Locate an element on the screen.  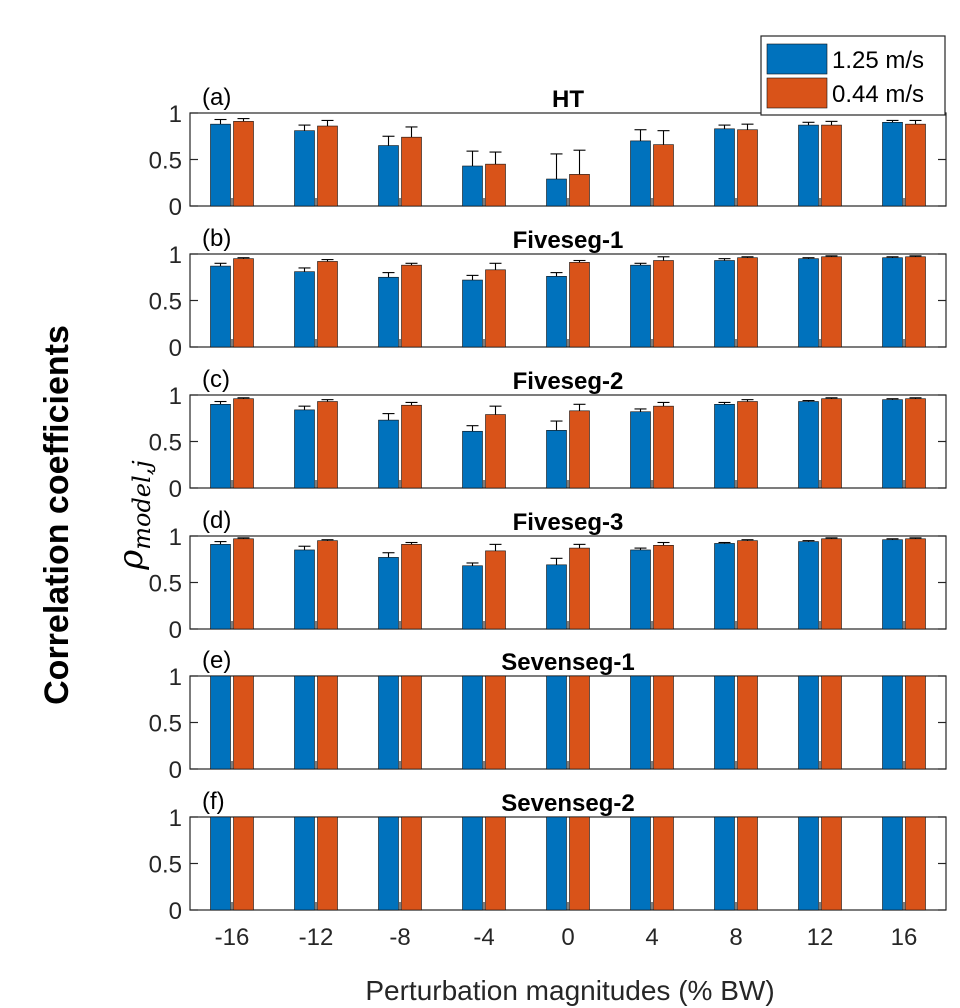
x-axis-label: Perturbation magnitudes (% BW) is located at coordinates (569, 990).